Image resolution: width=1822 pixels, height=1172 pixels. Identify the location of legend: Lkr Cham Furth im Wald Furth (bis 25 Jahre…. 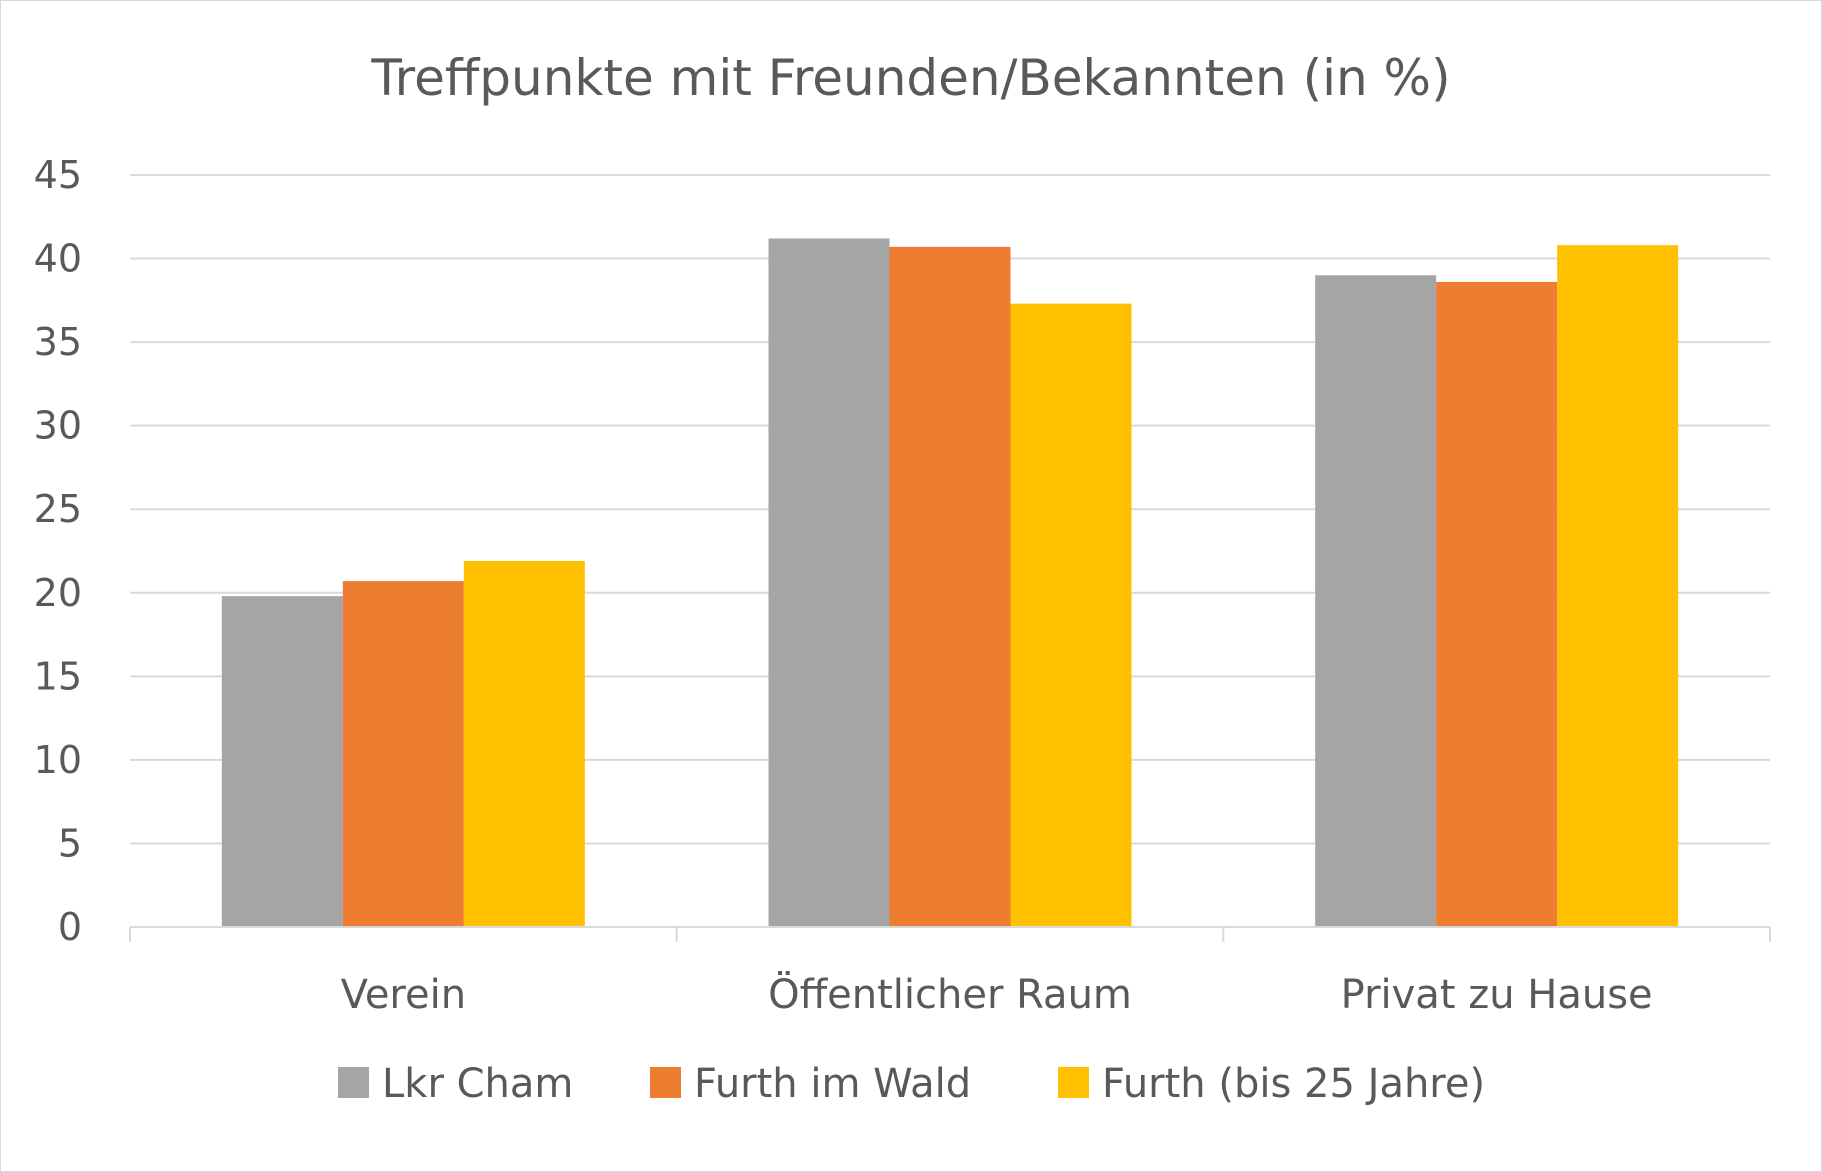
(911, 1084).